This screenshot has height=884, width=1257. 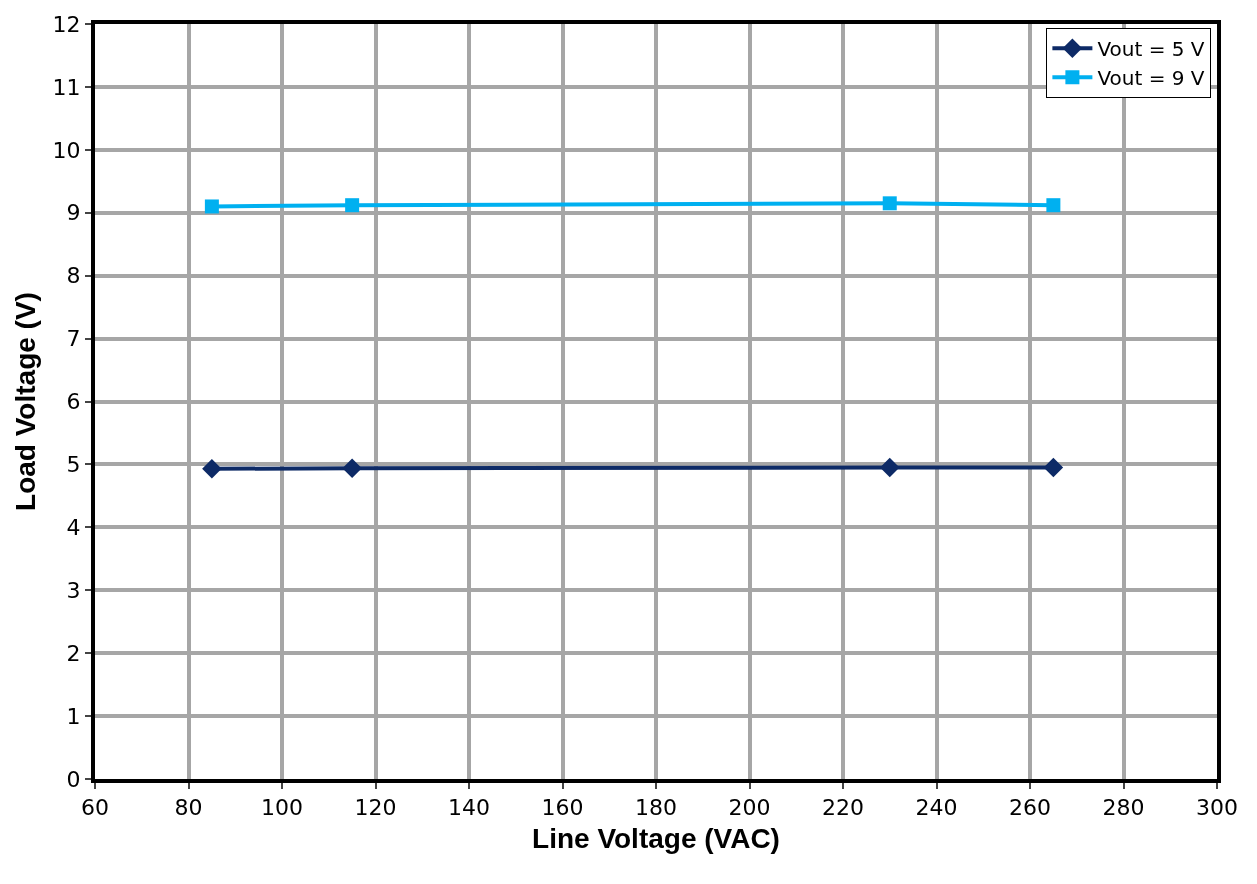 I want to click on x-tick-label: 80, so click(x=188, y=808).